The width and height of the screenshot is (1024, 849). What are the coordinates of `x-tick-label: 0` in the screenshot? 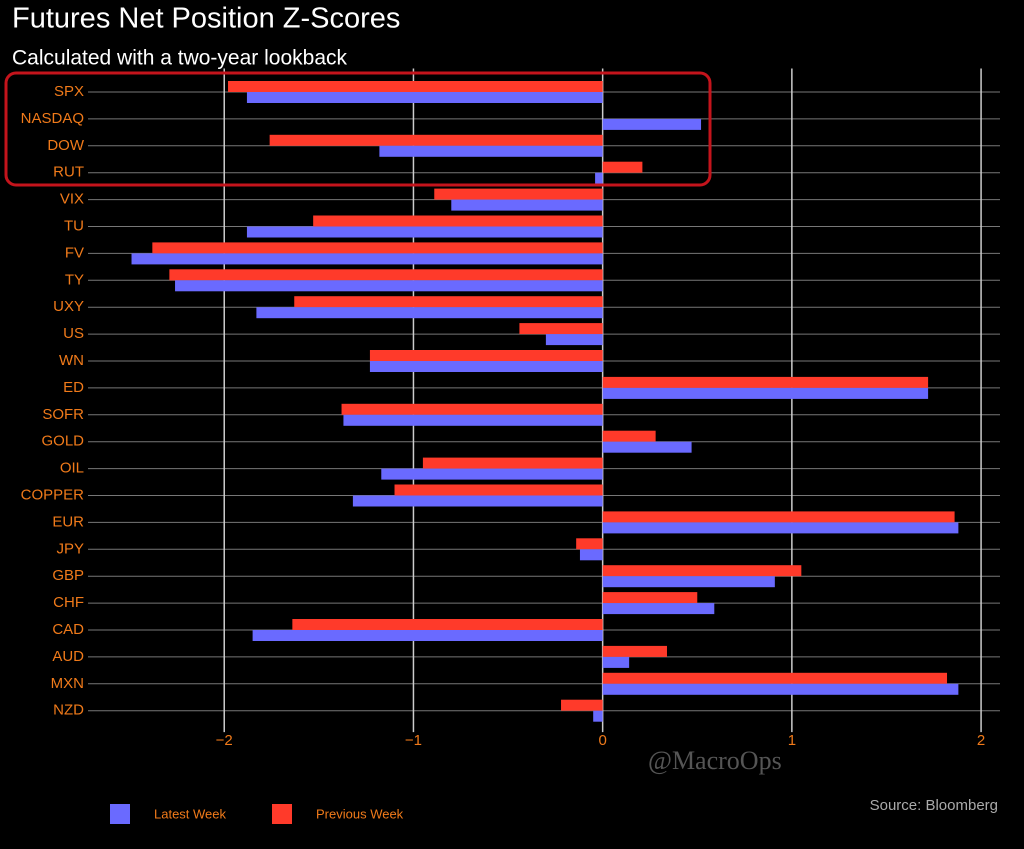 It's located at (602, 740).